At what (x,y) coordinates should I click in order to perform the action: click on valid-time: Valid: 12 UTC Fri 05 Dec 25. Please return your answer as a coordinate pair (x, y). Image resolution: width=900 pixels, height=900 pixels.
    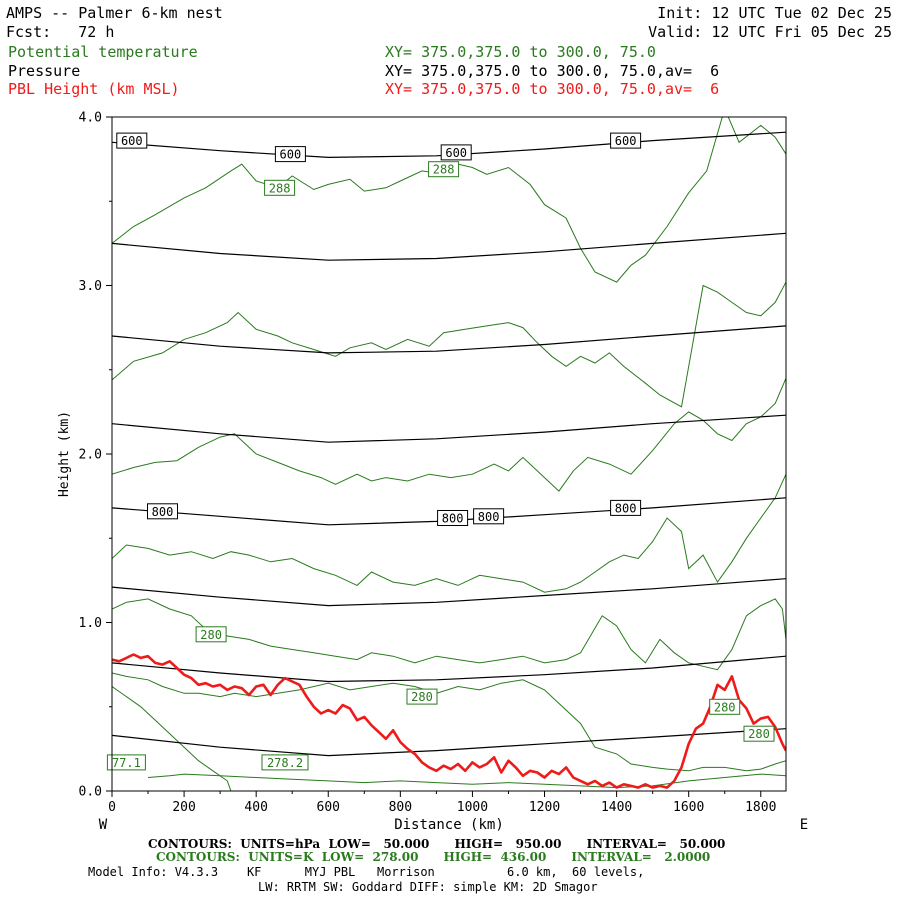
    Looking at the image, I should click on (770, 32).